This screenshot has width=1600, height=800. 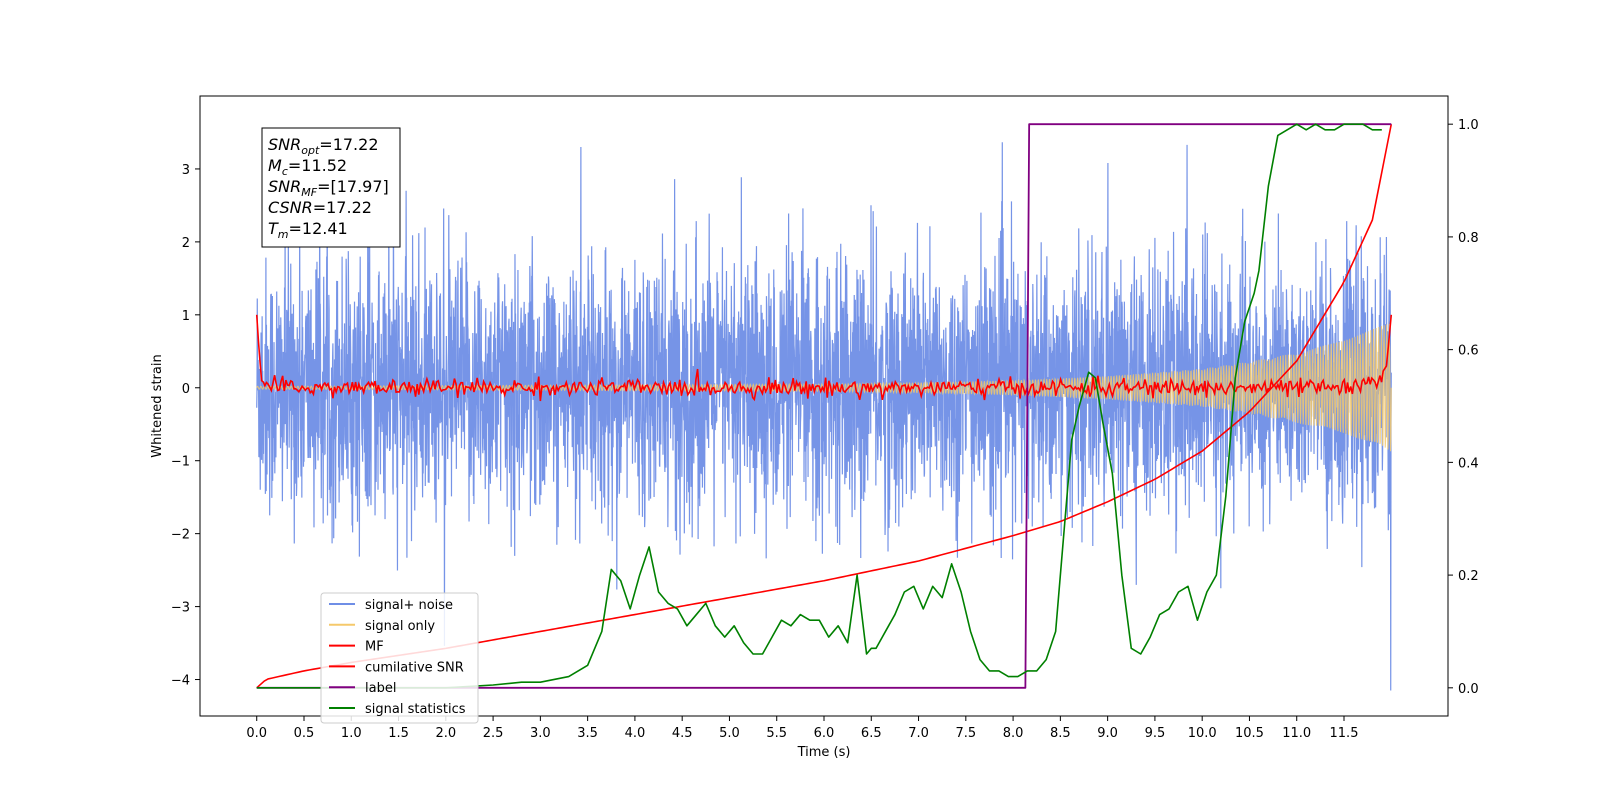 I want to click on info-box-frame, so click(x=331, y=187).